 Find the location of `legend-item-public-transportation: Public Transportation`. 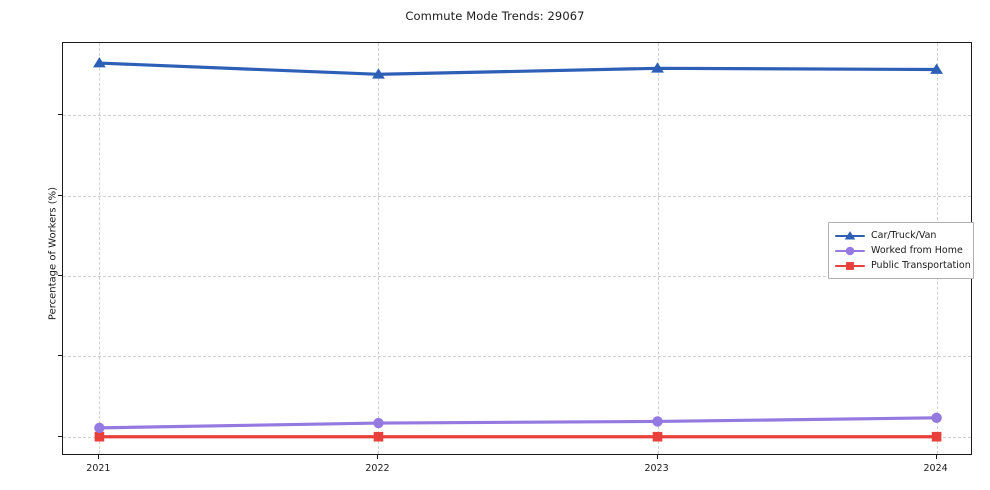

legend-item-public-transportation: Public Transportation is located at coordinates (903, 265).